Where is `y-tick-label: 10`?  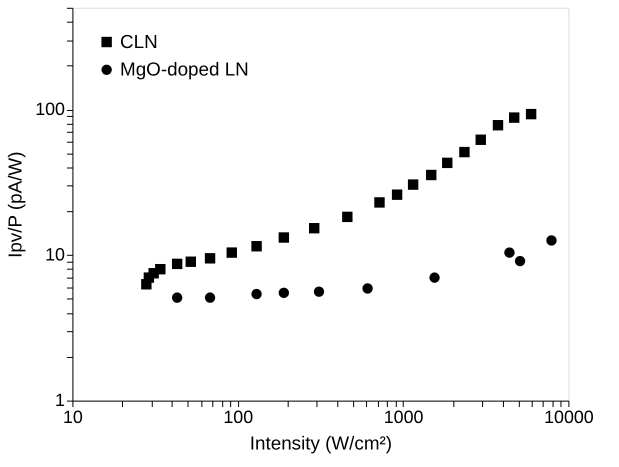 y-tick-label: 10 is located at coordinates (55, 254).